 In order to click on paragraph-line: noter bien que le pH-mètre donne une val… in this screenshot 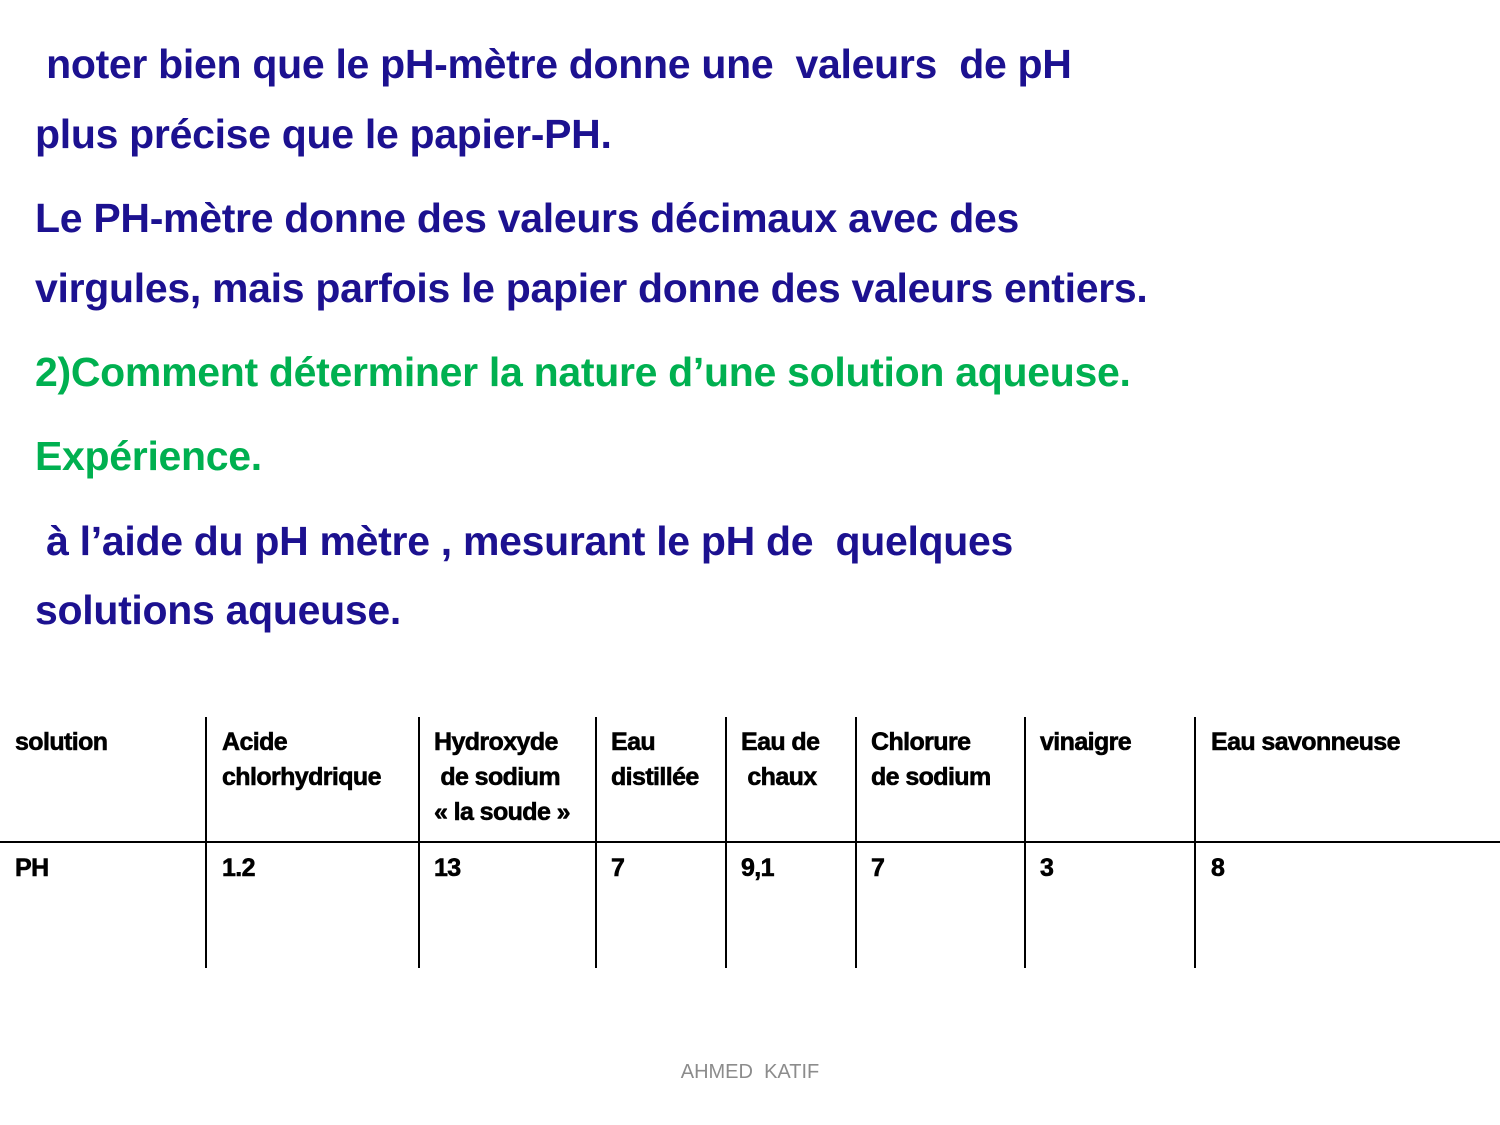, I will do `click(553, 64)`.